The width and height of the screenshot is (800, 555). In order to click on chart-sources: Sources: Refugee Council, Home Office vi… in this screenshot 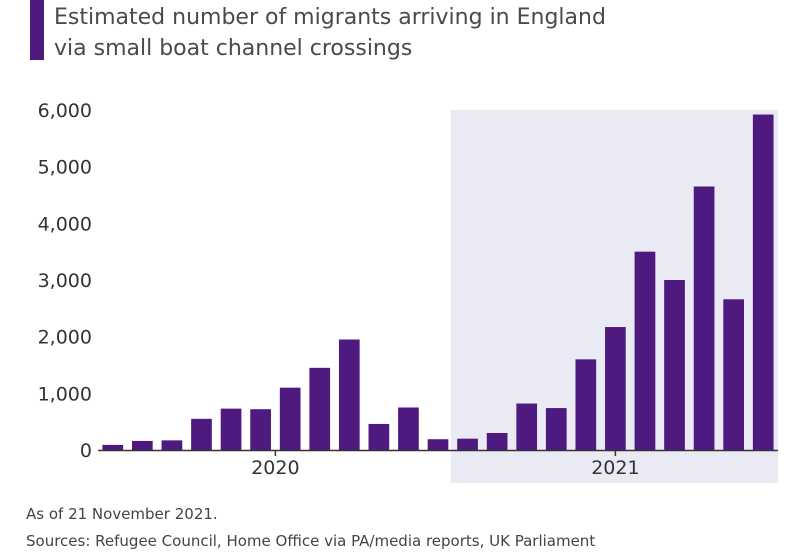, I will do `click(311, 541)`.